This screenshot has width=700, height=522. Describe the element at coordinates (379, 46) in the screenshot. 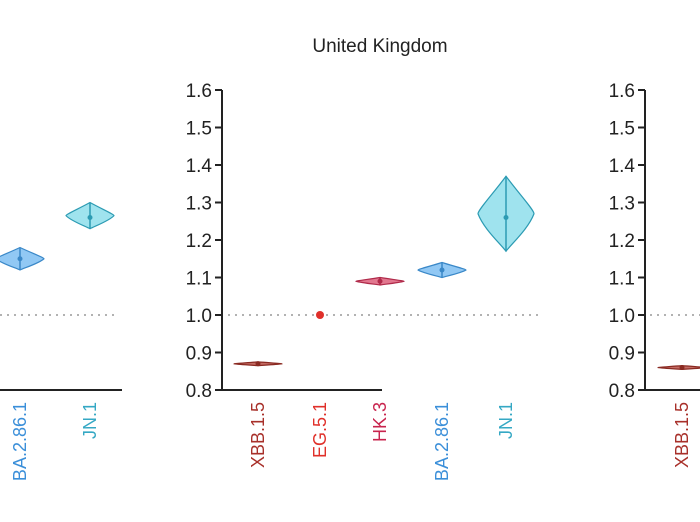

I see `chart-title: United Kingdom` at that location.